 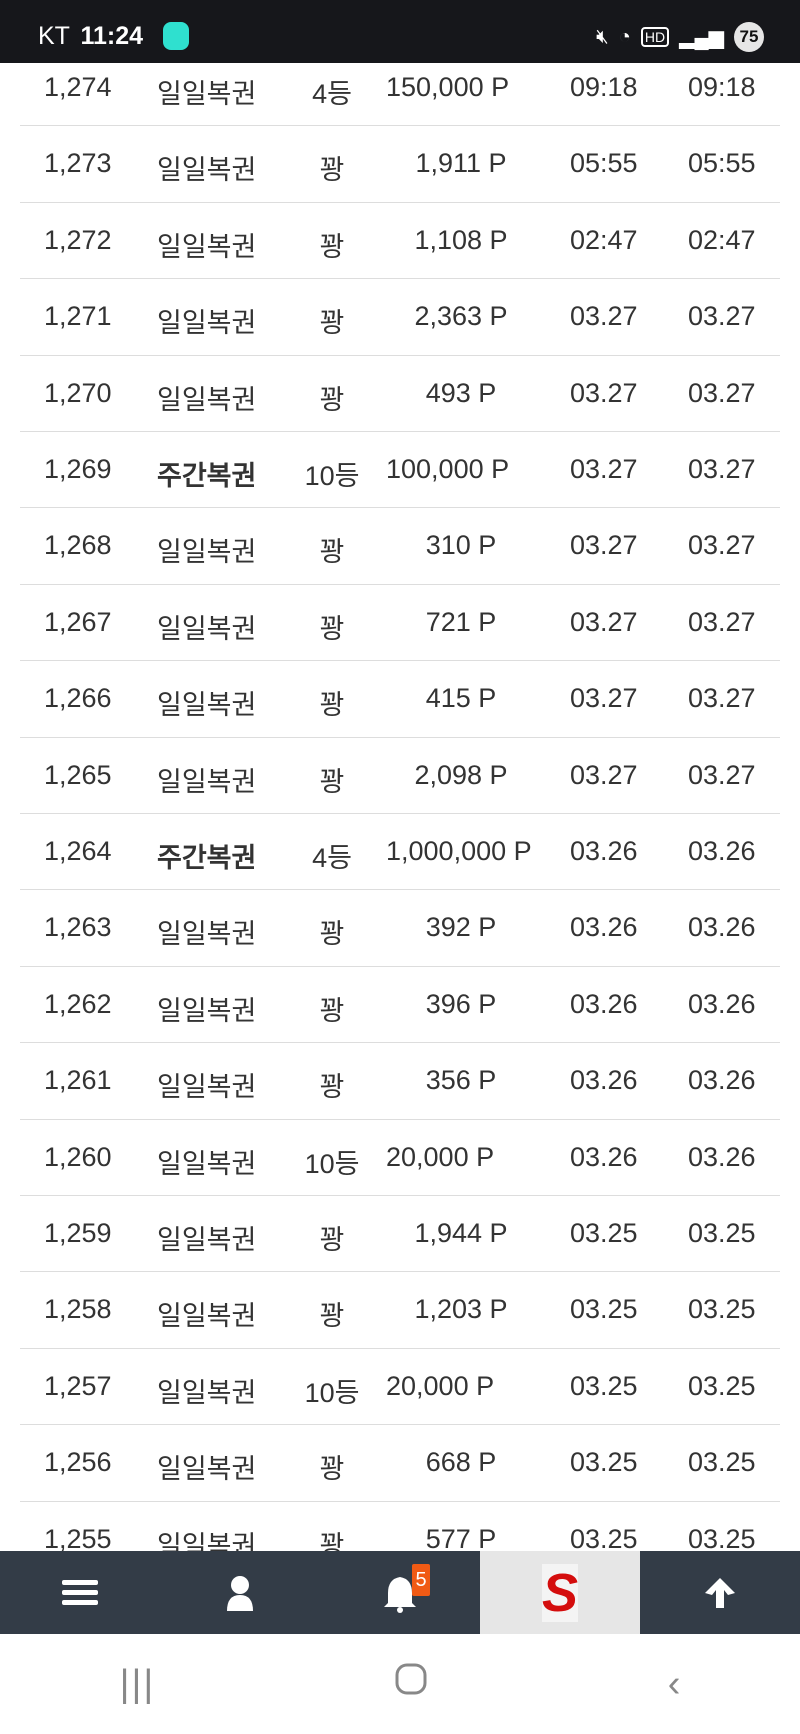 I want to click on table-row: 1,264 주간복권 4등 1,000,000 P 03.26 03.26, so click(x=400, y=852).